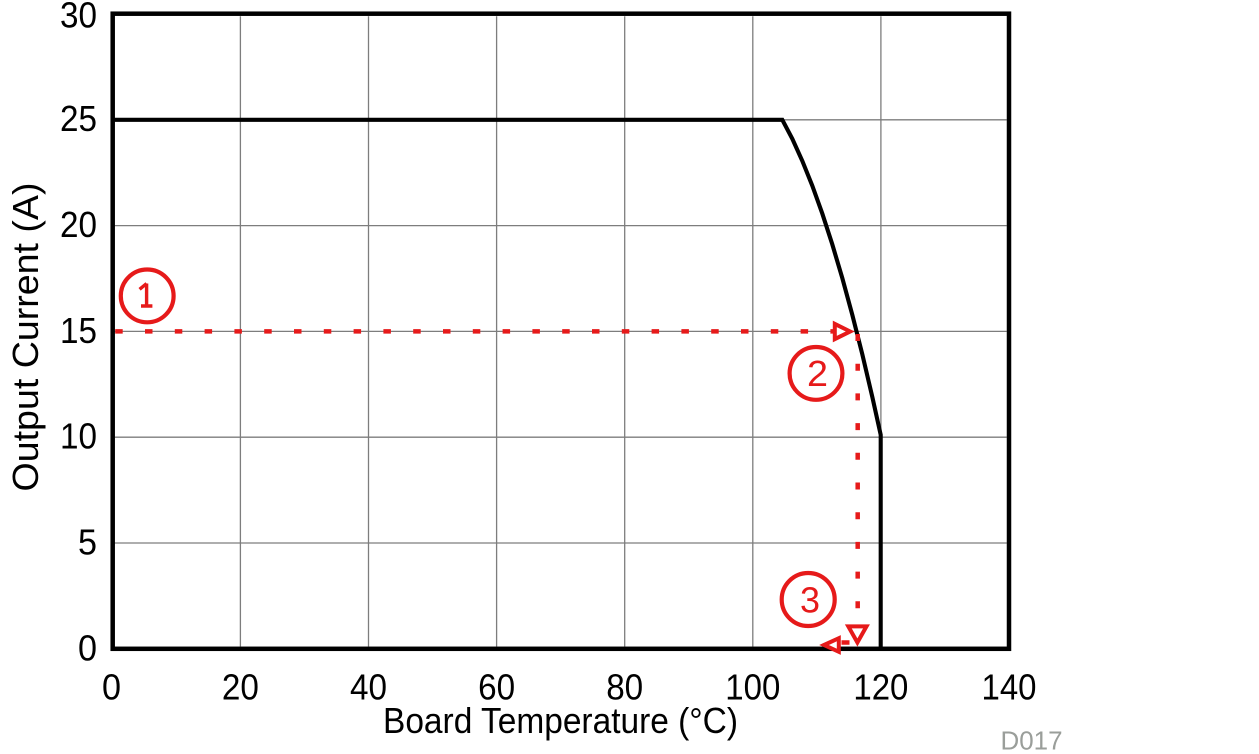 The height and width of the screenshot is (754, 1259). What do you see at coordinates (810, 600) in the screenshot?
I see `svg-text: 3` at bounding box center [810, 600].